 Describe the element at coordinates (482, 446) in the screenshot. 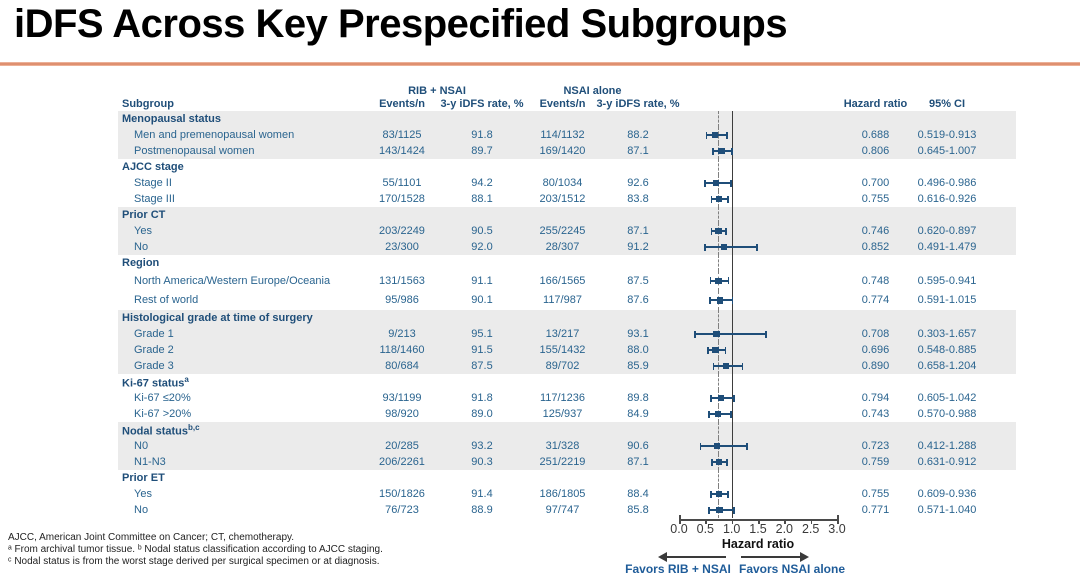

I see `arm1-rate-cell: 93.2` at that location.